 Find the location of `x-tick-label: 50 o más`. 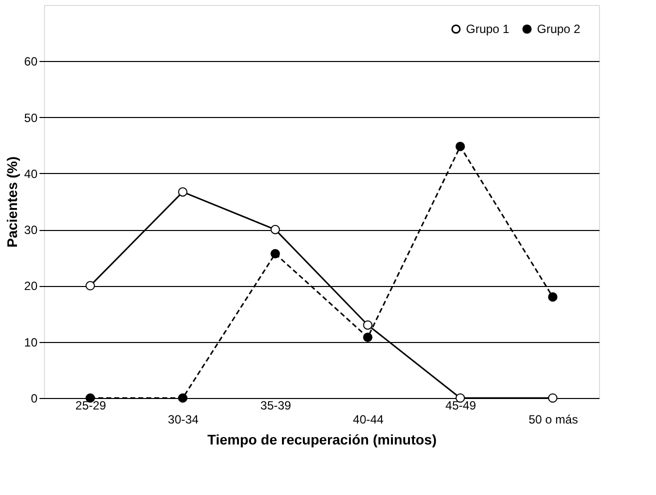

x-tick-label: 50 o más is located at coordinates (553, 419).